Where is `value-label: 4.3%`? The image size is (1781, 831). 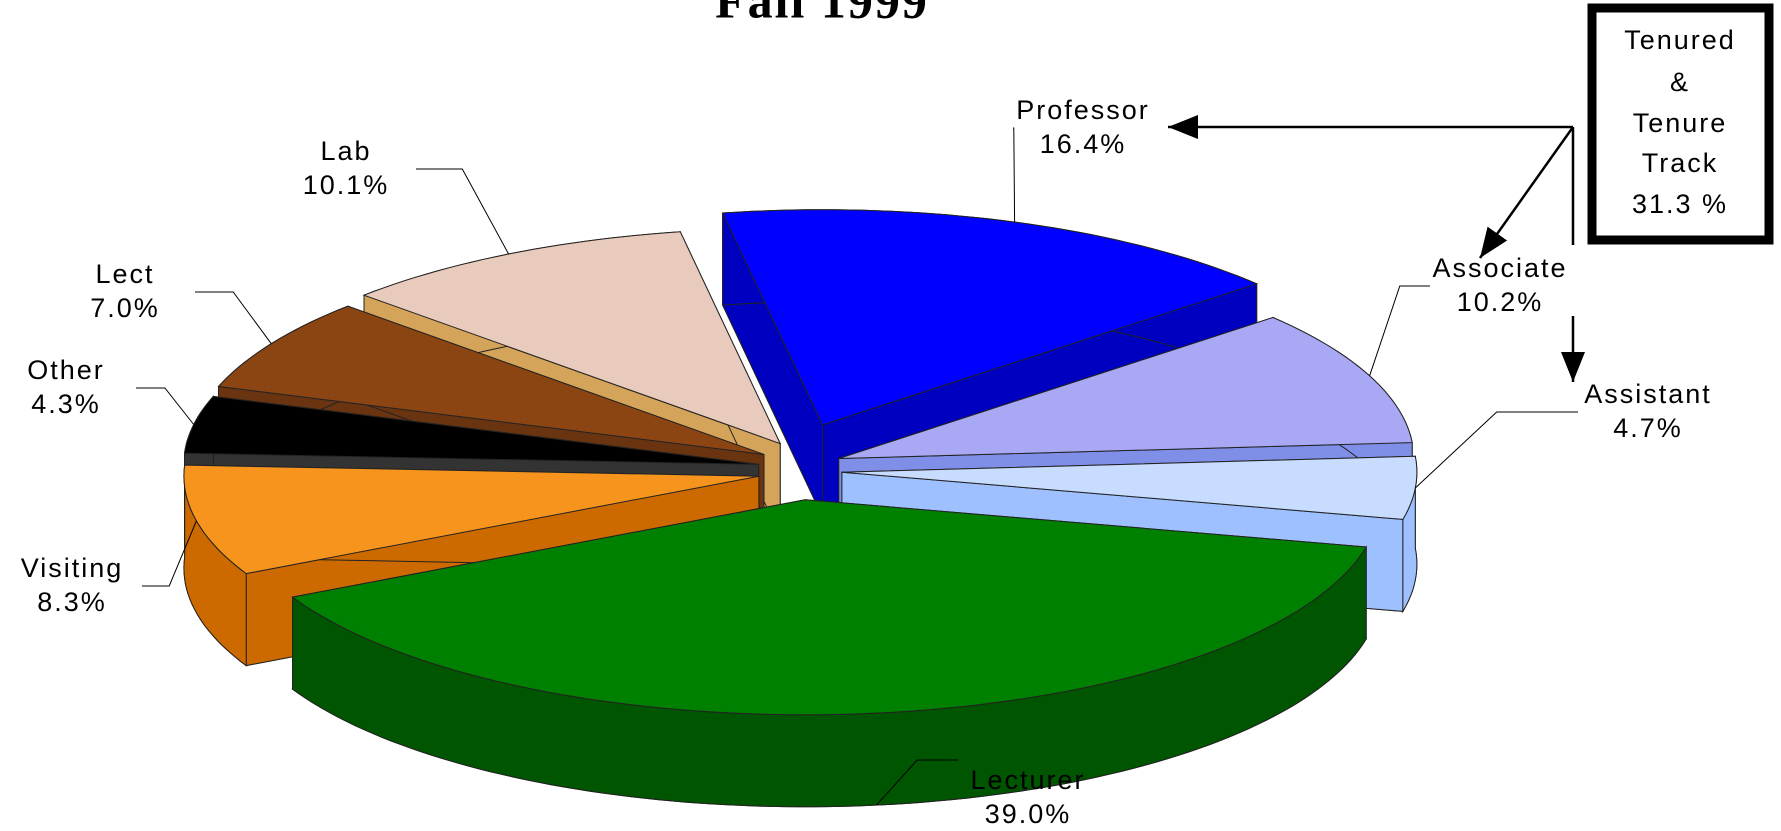 value-label: 4.3% is located at coordinates (66, 404).